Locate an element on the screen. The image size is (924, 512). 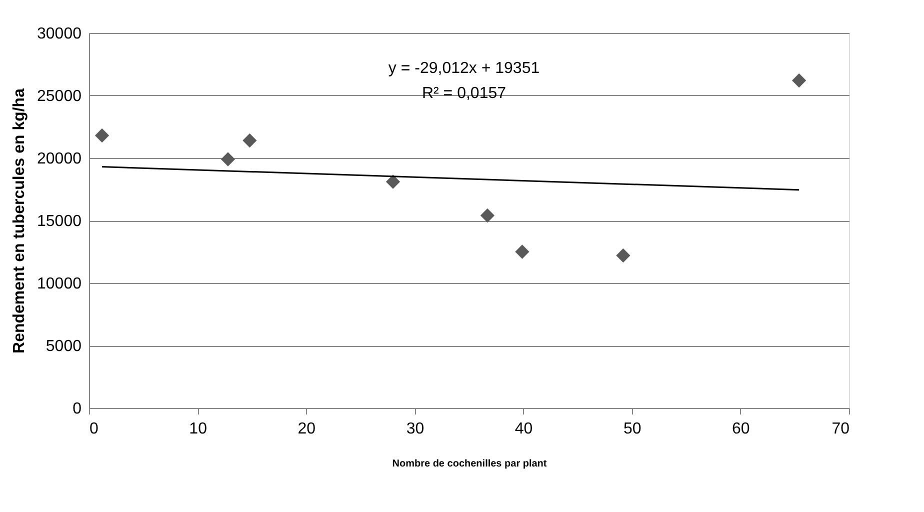
x-tick-label: 20 is located at coordinates (307, 429).